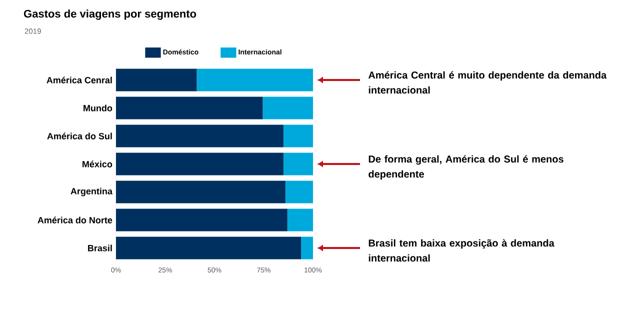  What do you see at coordinates (466, 167) in the screenshot?
I see `text: De forma geral, América do Sul é menos dependente` at bounding box center [466, 167].